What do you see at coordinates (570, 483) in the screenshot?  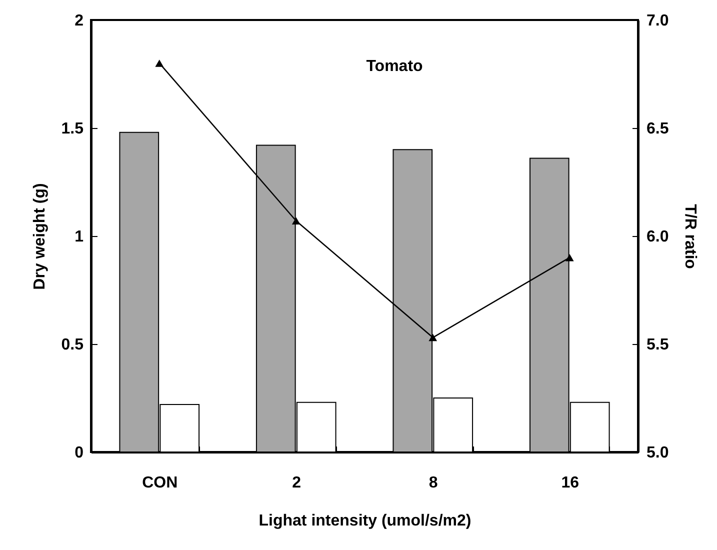 I see `x-tick-label: 16` at bounding box center [570, 483].